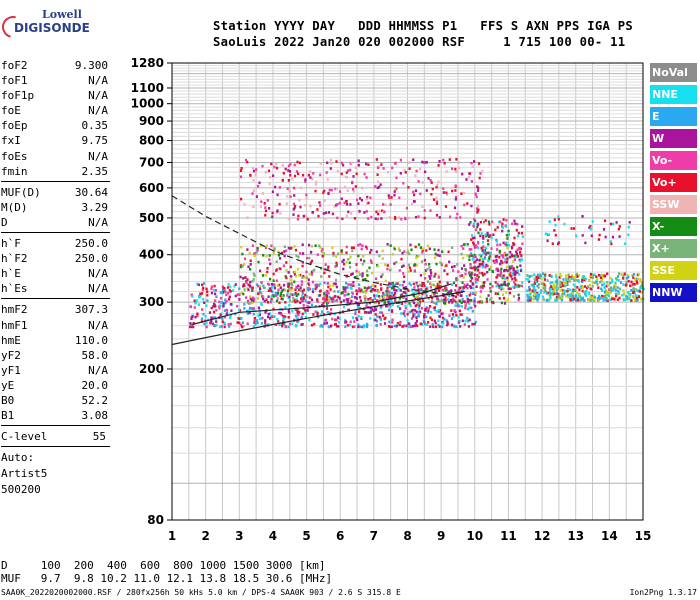  I want to click on y-tick-label: 500, so click(151, 218).